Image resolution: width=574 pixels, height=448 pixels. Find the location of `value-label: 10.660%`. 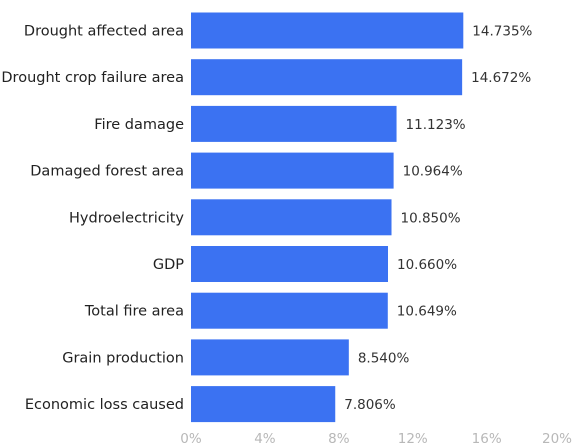

value-label: 10.660% is located at coordinates (427, 265).